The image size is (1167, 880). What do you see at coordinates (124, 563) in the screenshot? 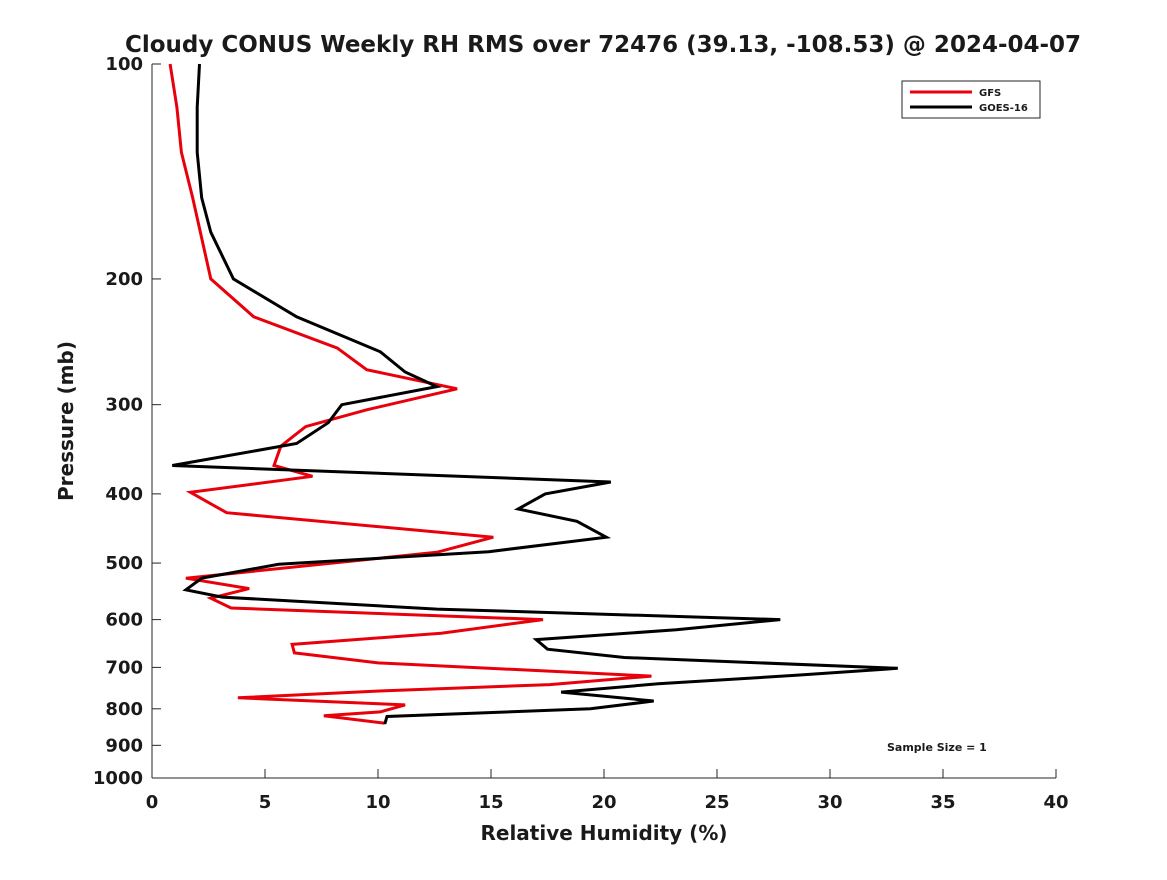
I see `y-tick-label: 500` at bounding box center [124, 563].